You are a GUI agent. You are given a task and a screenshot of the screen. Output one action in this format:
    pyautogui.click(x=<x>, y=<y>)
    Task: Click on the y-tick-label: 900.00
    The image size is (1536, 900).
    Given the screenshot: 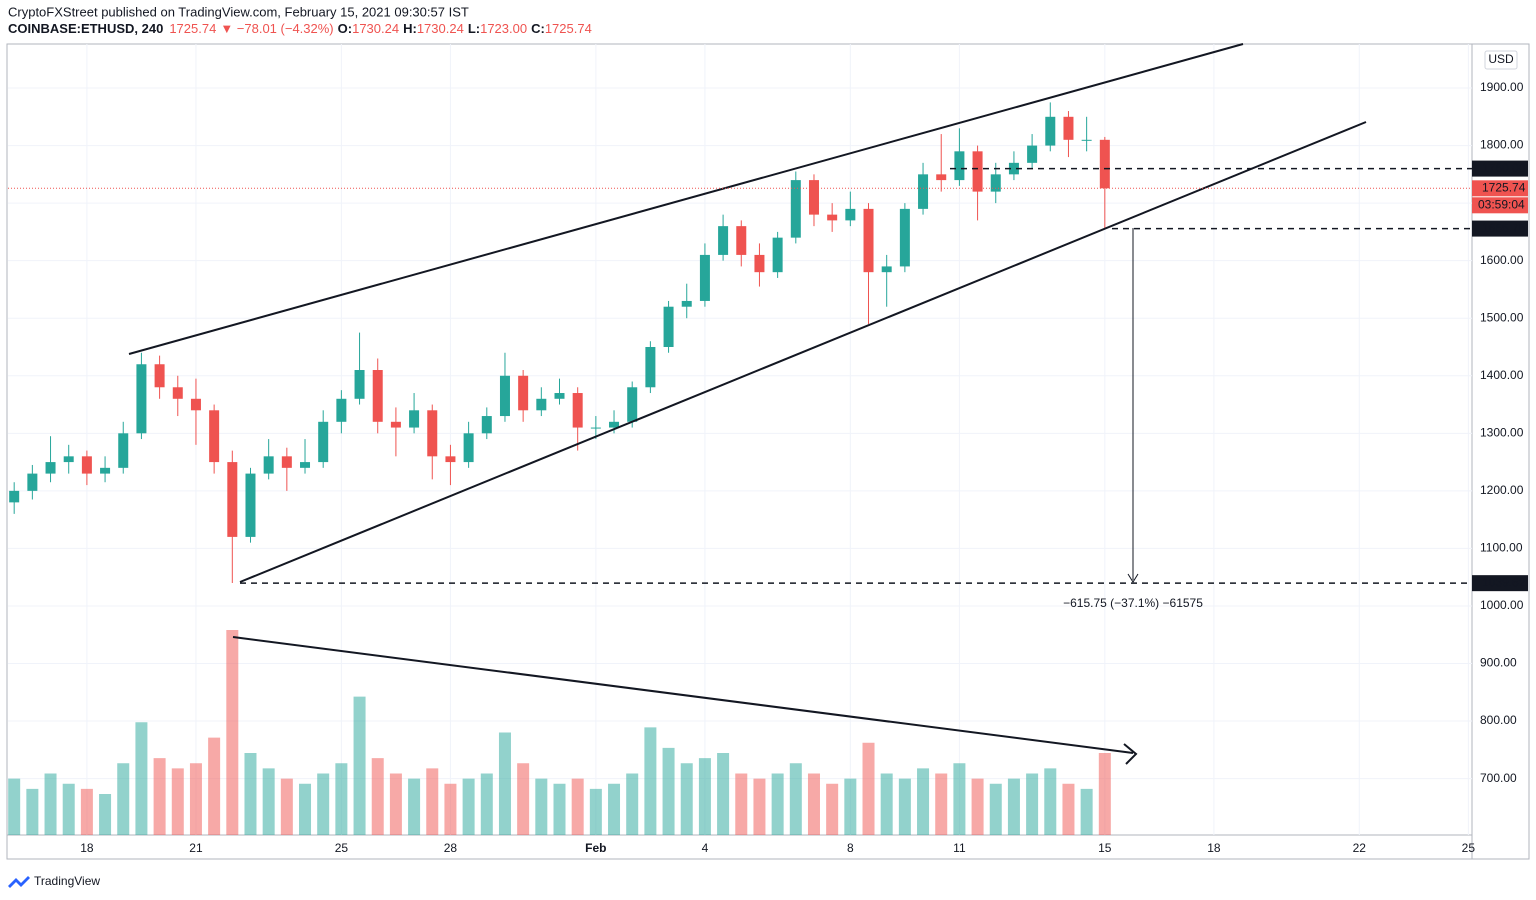 What is the action you would take?
    pyautogui.click(x=1498, y=663)
    